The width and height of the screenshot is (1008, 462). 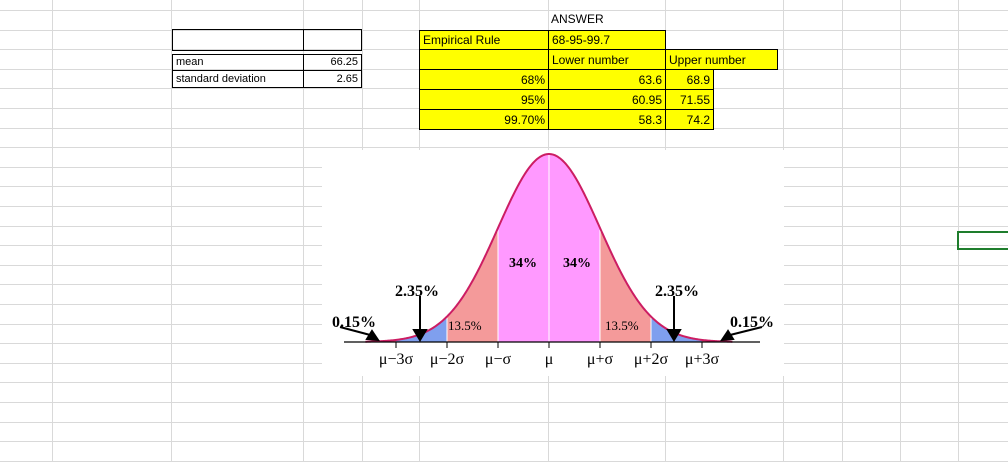 What do you see at coordinates (674, 335) in the screenshot?
I see `arrow-right-2sd-head` at bounding box center [674, 335].